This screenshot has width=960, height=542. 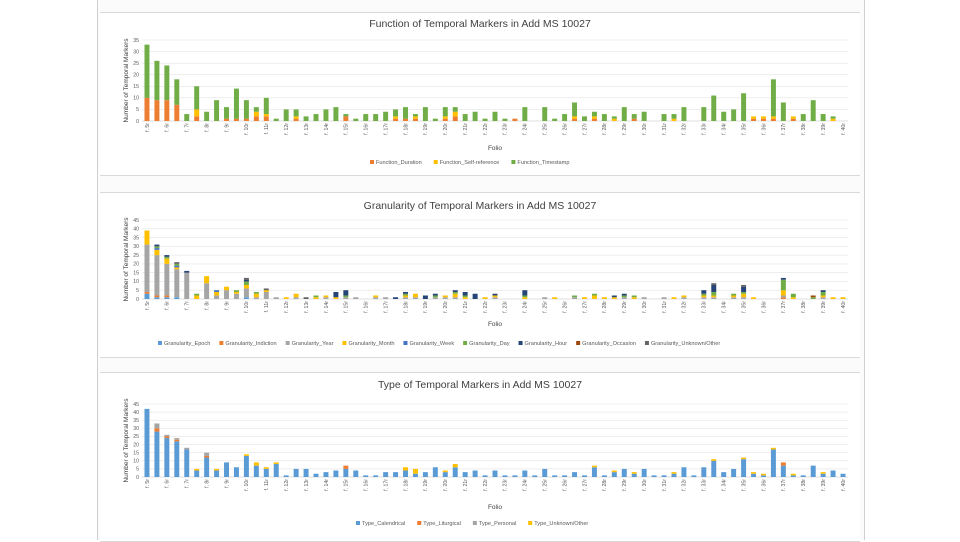 What do you see at coordinates (136, 76) in the screenshot?
I see `y-tick-label: 20` at bounding box center [136, 76].